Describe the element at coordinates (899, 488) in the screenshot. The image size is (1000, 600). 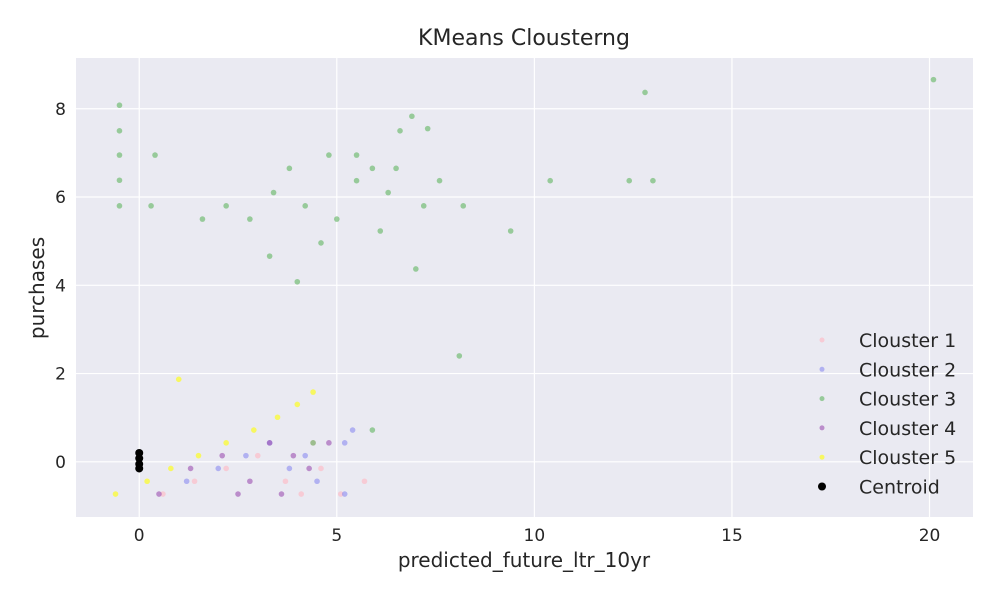
I see `legend-label: Centroid` at that location.